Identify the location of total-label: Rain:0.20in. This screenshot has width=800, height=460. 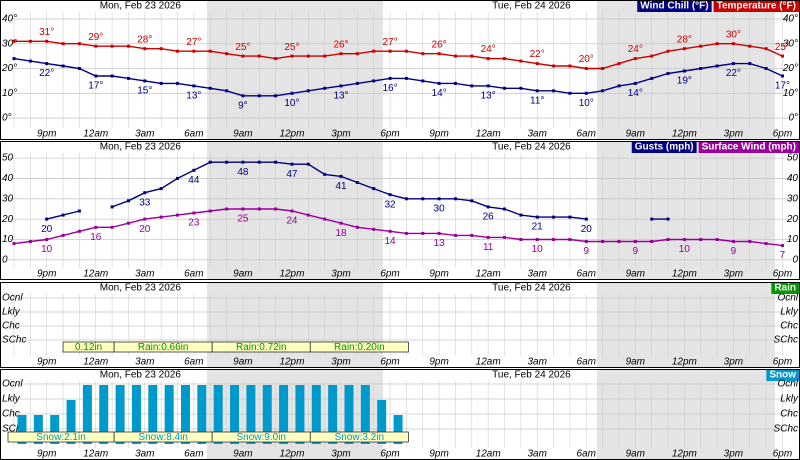
(359, 347).